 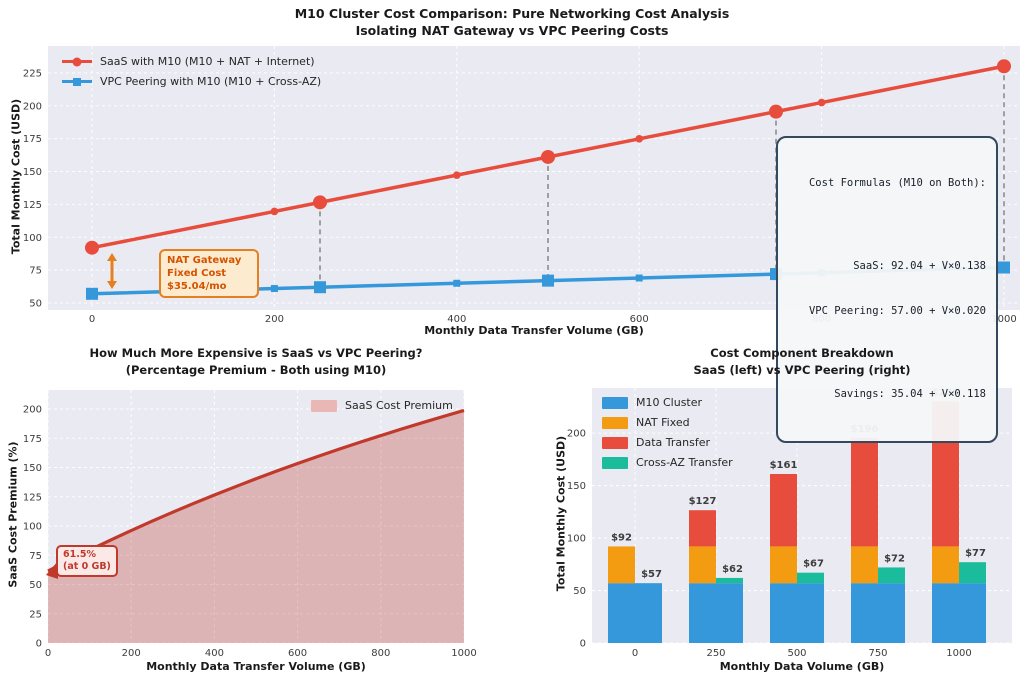 What do you see at coordinates (684, 462) in the screenshot?
I see `legend-label-crossaz: Cross-AZ Transfer` at bounding box center [684, 462].